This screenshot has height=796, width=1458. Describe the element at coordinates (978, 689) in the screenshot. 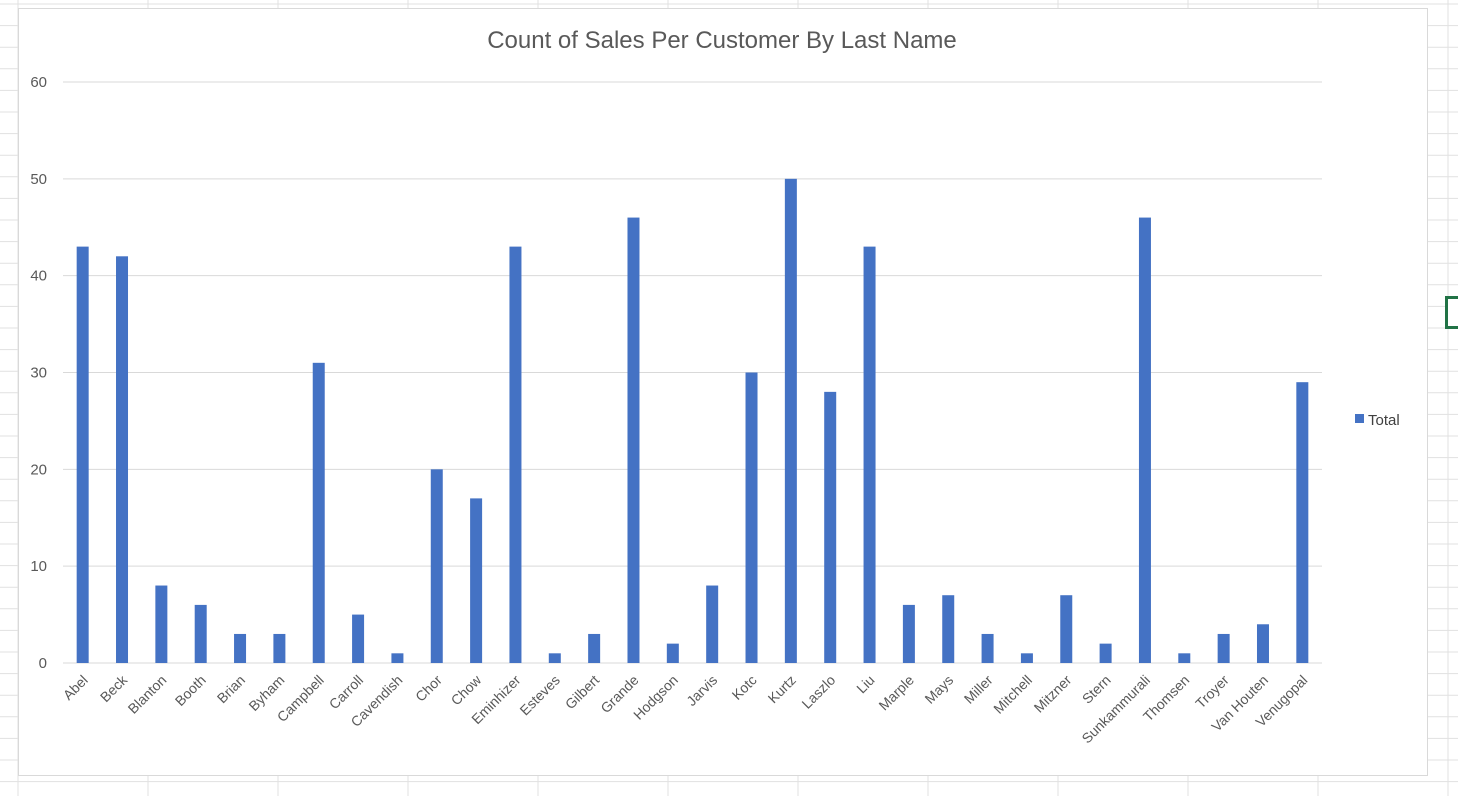

I see `x-tick-label: Miller` at that location.